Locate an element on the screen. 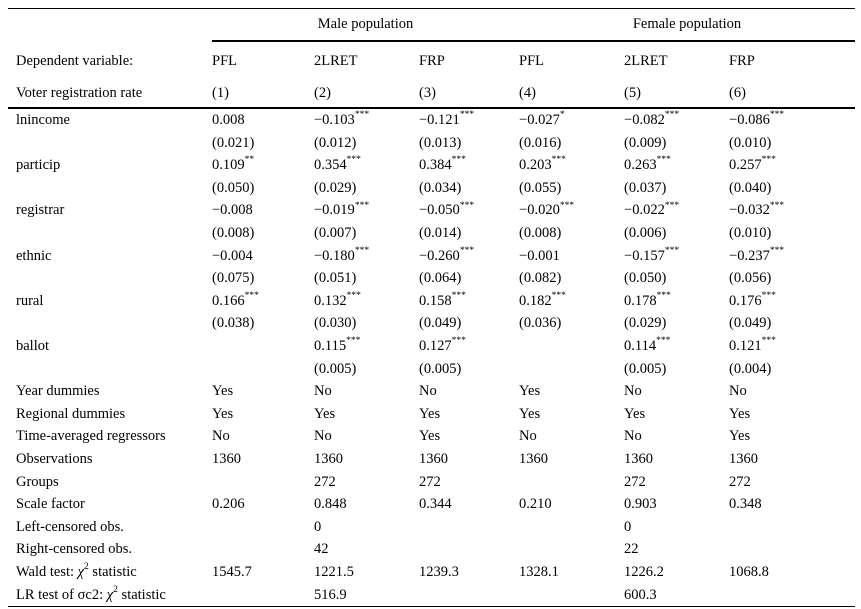 Image resolution: width=861 pixels, height=609 pixels. significance-stars: * is located at coordinates (562, 115).